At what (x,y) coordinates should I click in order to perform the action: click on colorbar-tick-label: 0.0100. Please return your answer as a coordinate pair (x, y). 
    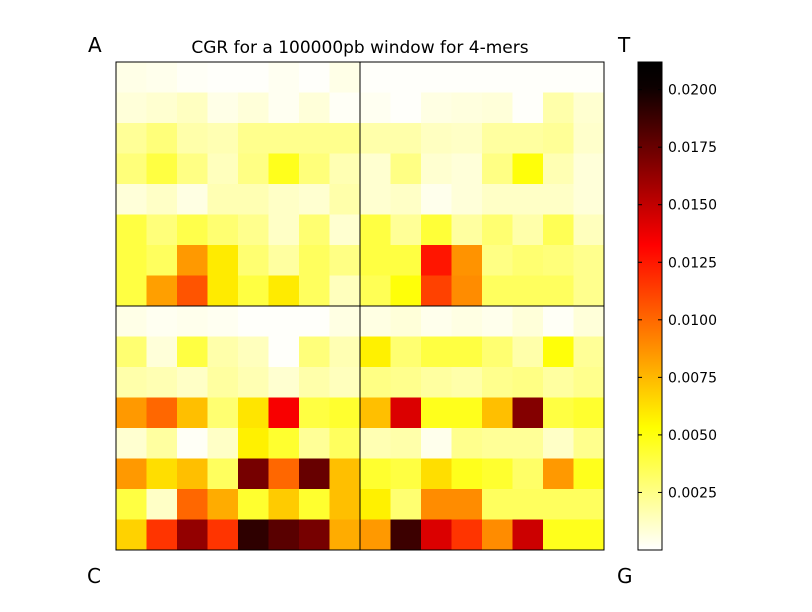
    Looking at the image, I should click on (692, 321).